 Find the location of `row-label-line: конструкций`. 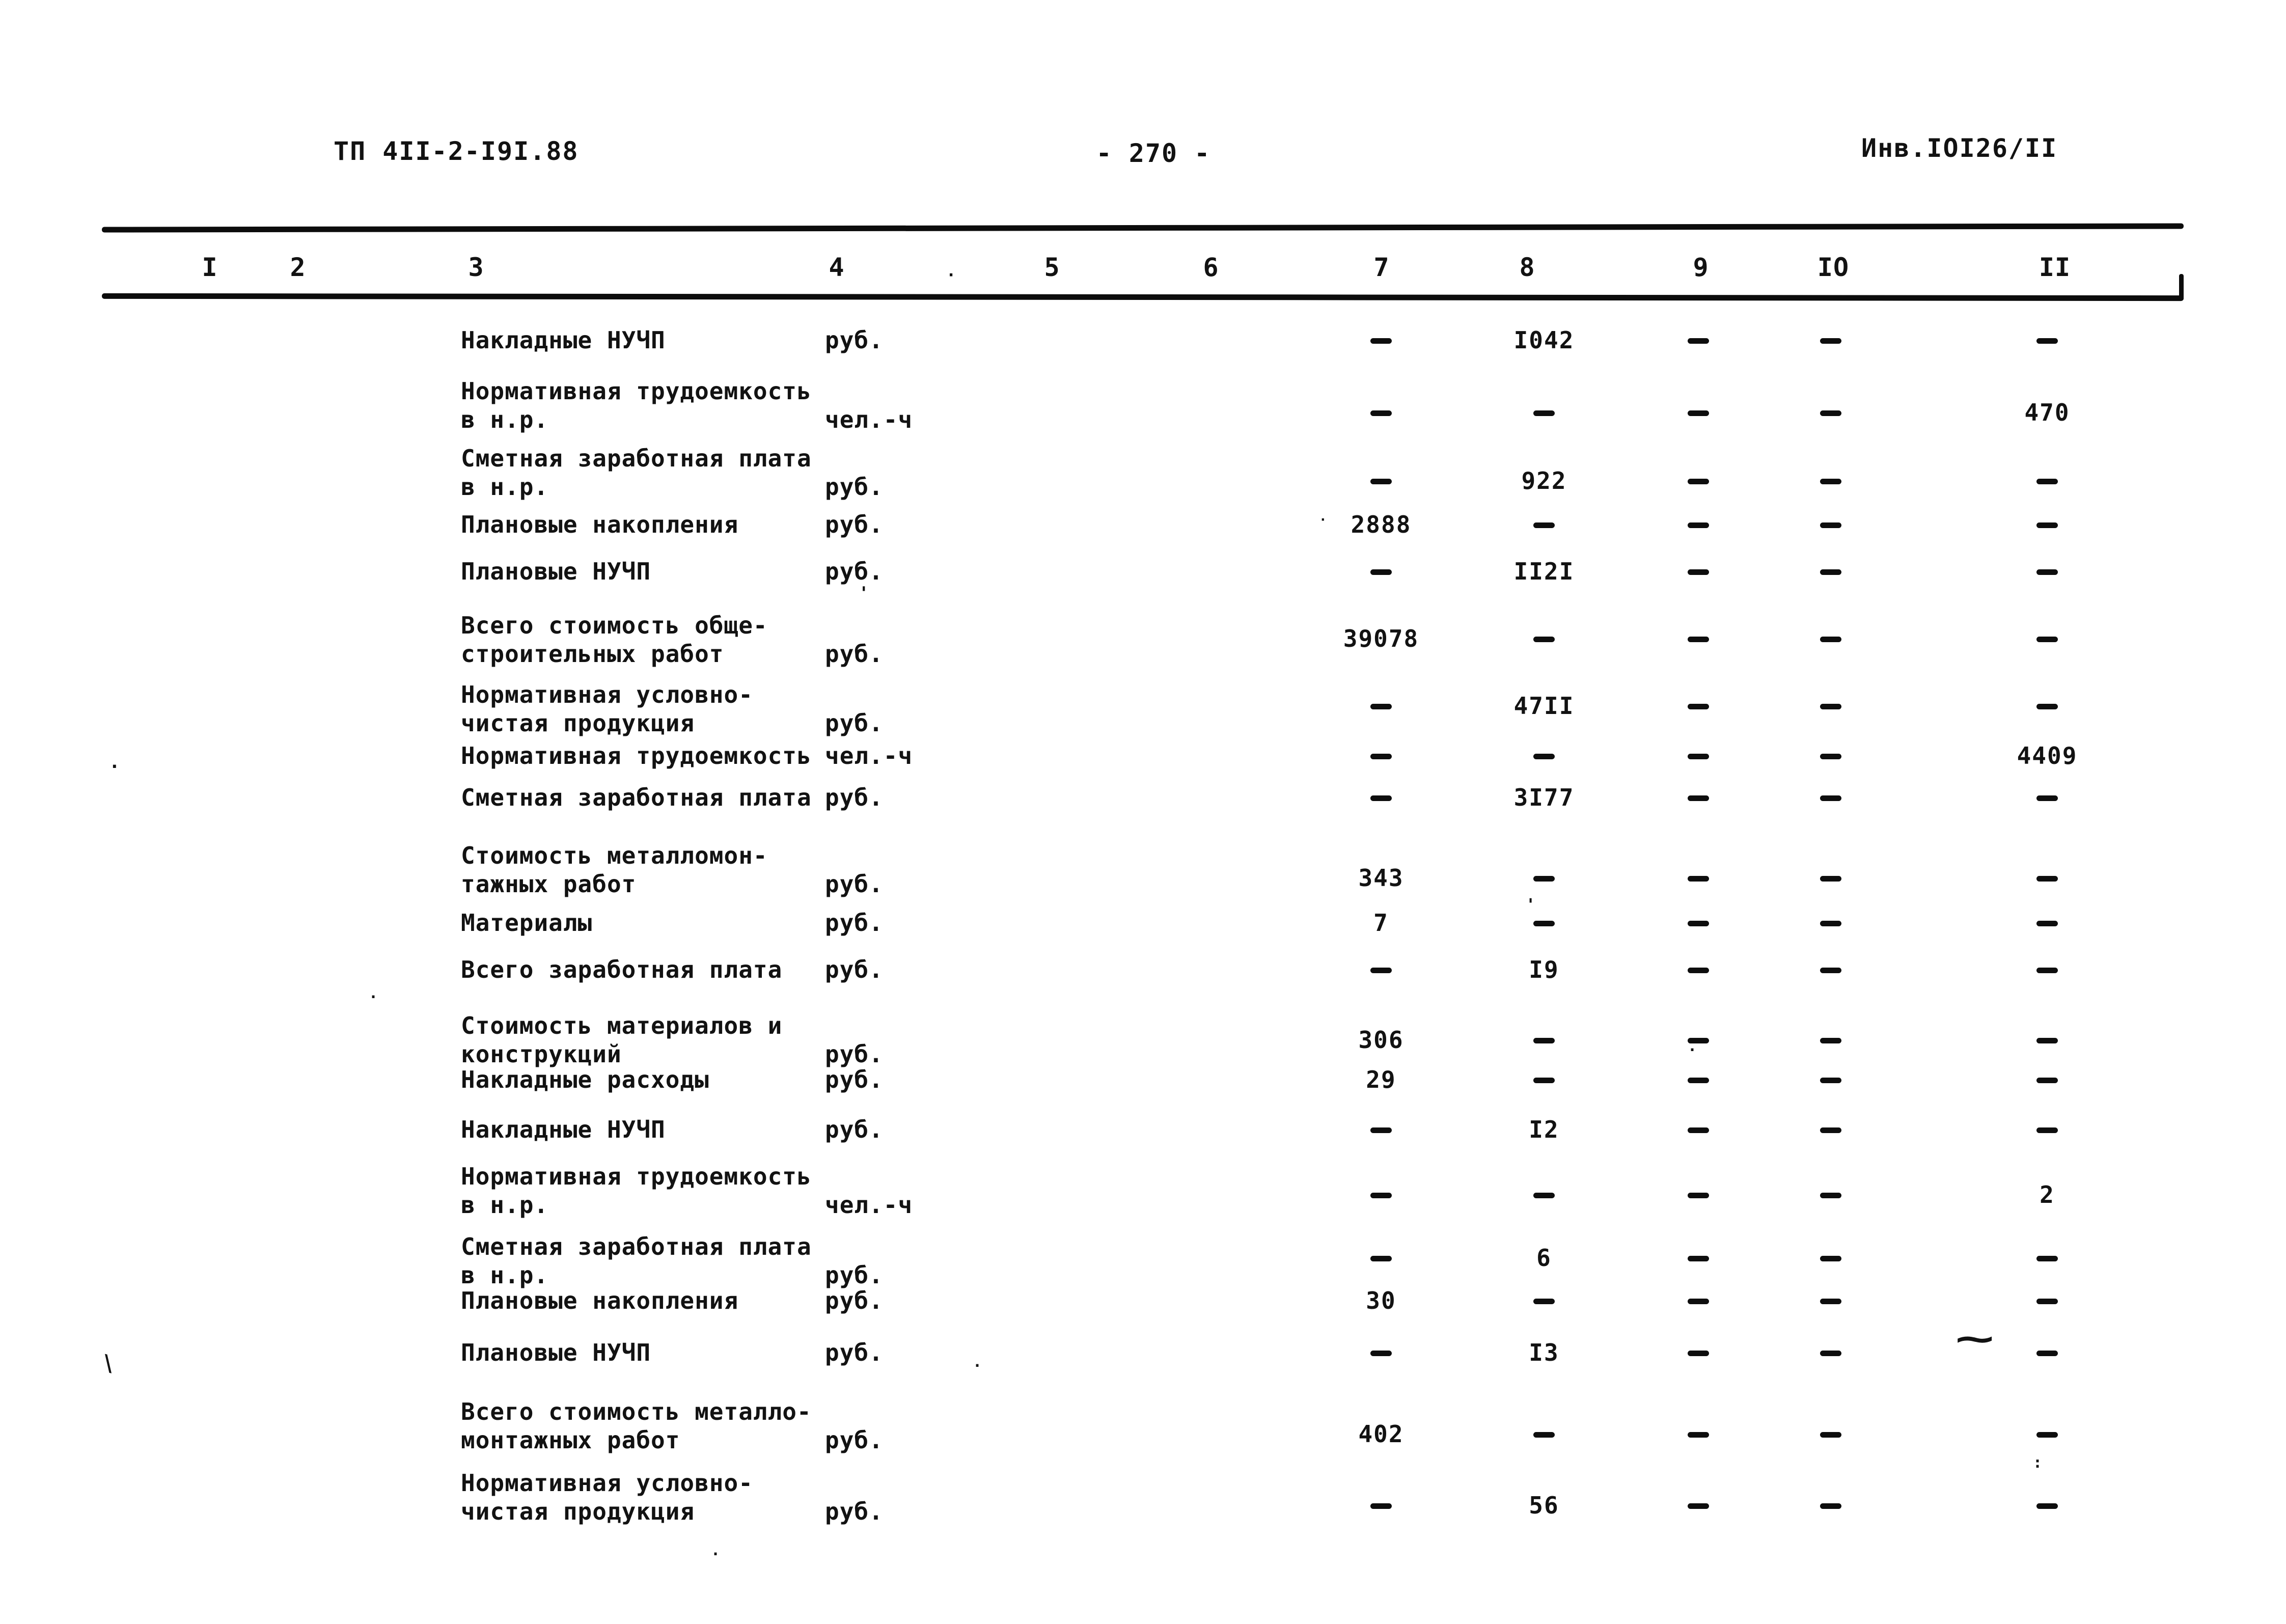

row-label-line: конструкций is located at coordinates (541, 1054).